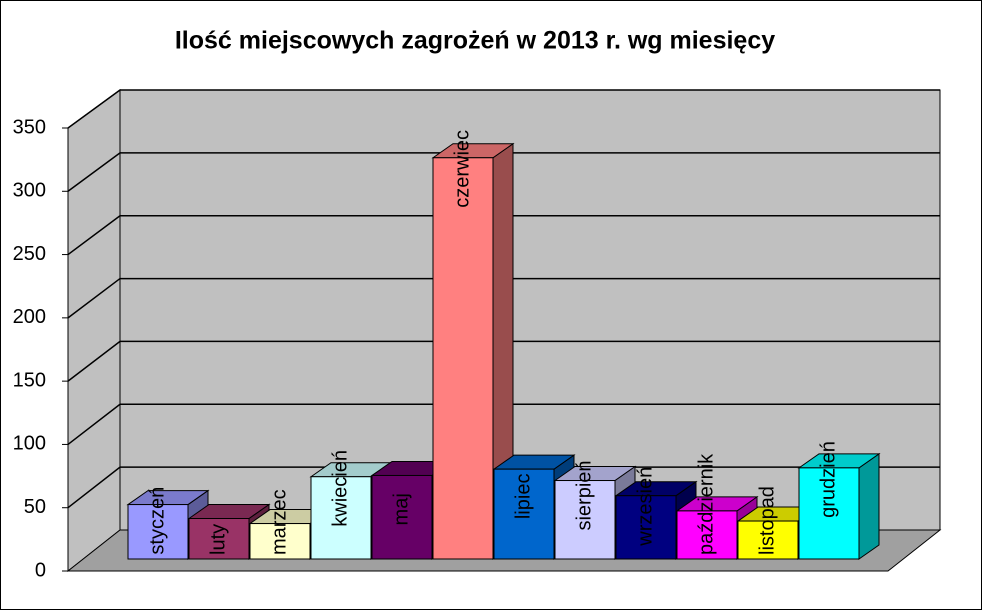 The image size is (982, 610). Describe the element at coordinates (279, 522) in the screenshot. I see `bar-label: marzec` at that location.